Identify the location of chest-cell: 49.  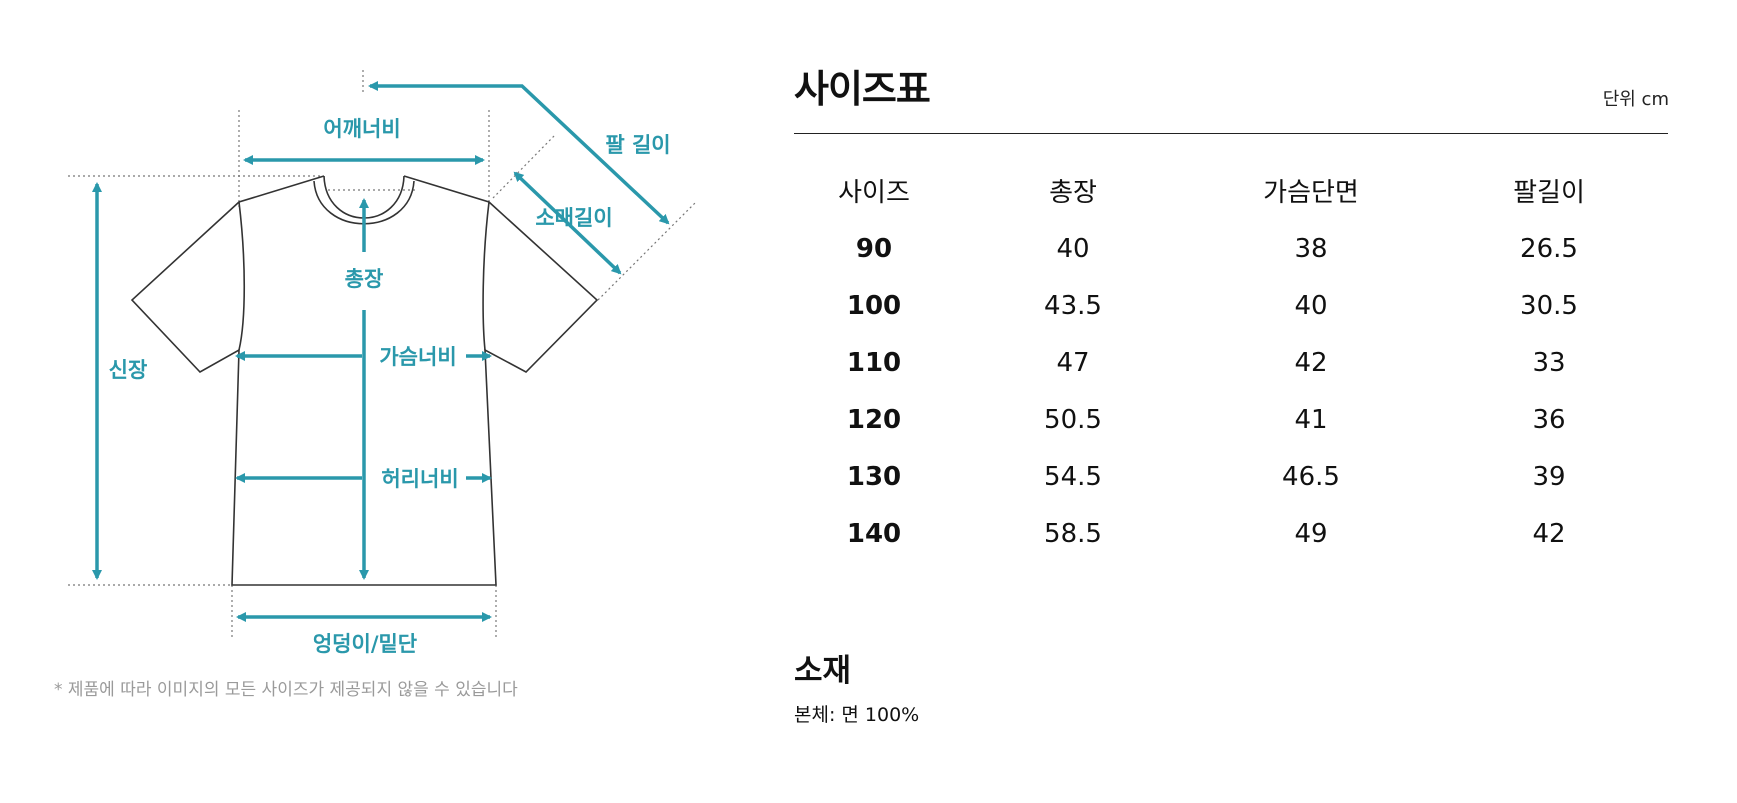
(1311, 533).